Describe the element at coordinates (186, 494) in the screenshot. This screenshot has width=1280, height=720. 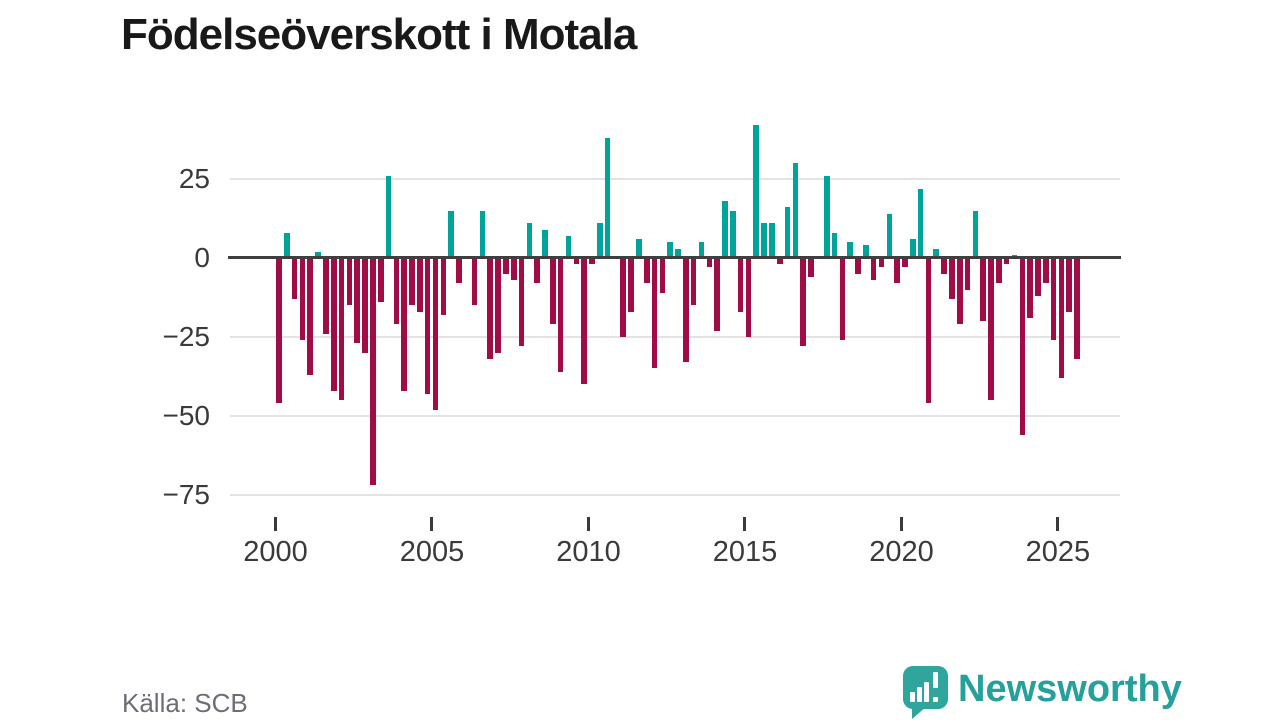
I see `y-axis-label: −75` at that location.